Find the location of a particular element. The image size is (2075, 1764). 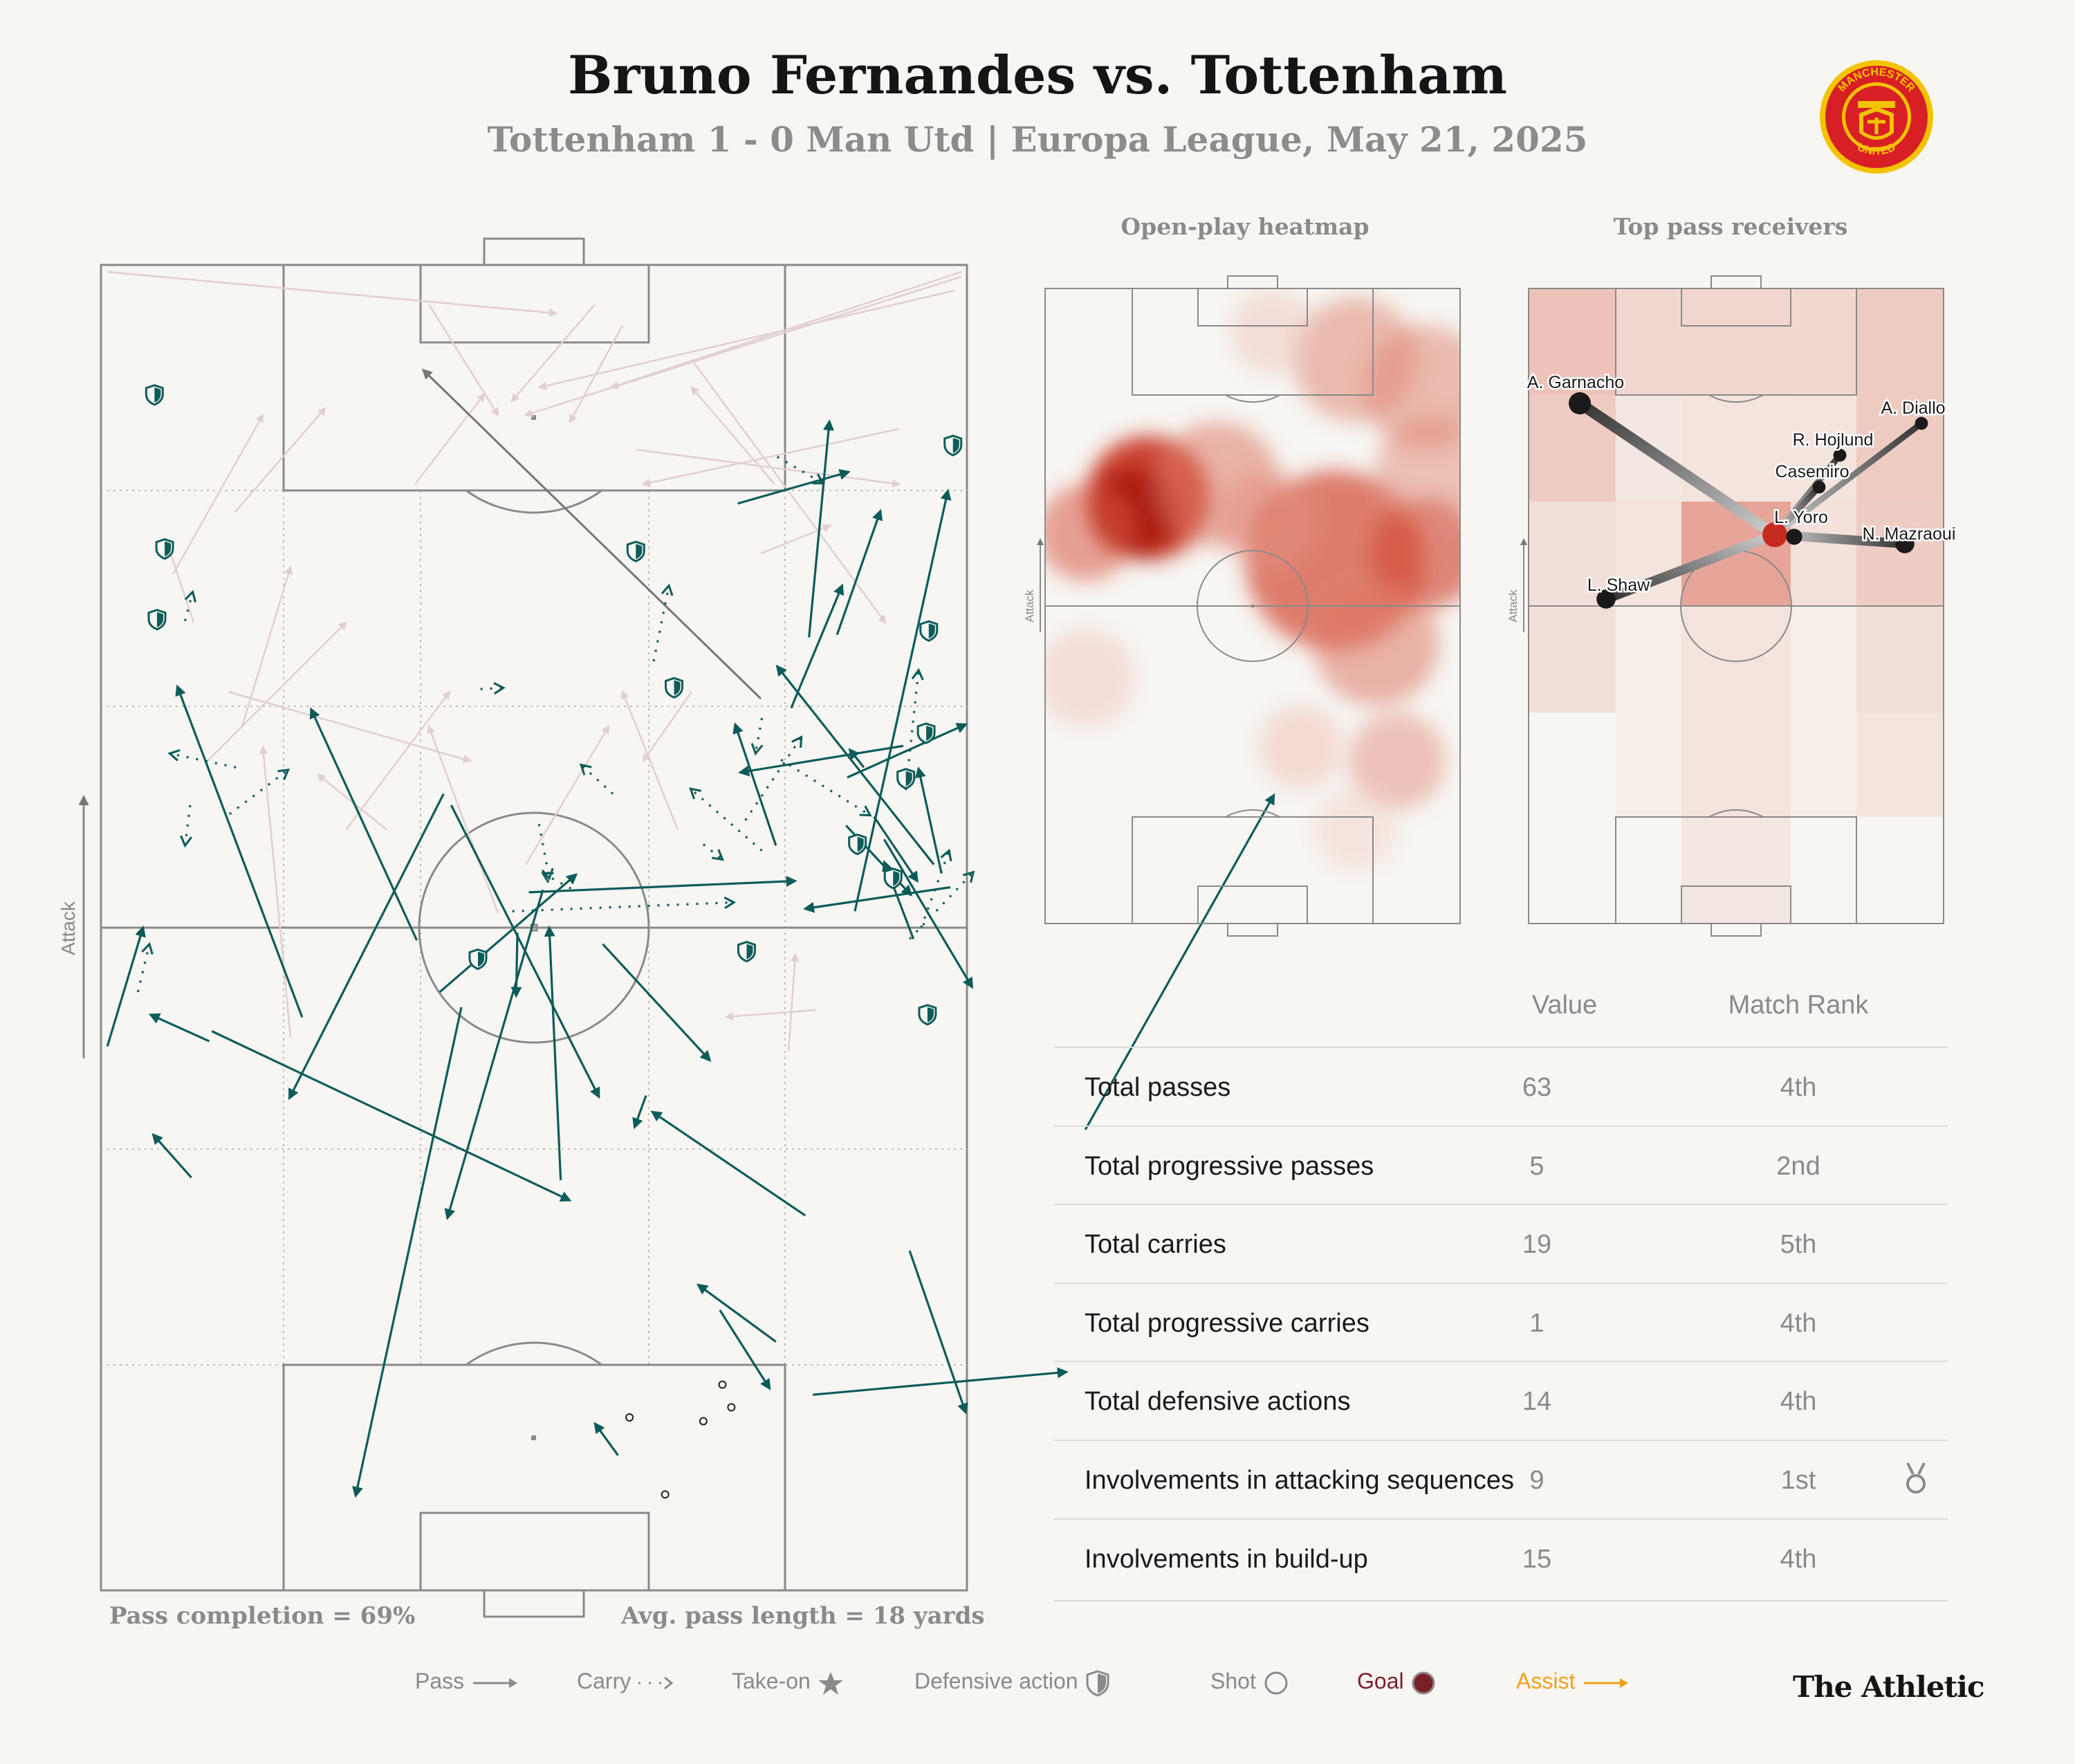

receiver-zone-shading is located at coordinates (1736, 606).